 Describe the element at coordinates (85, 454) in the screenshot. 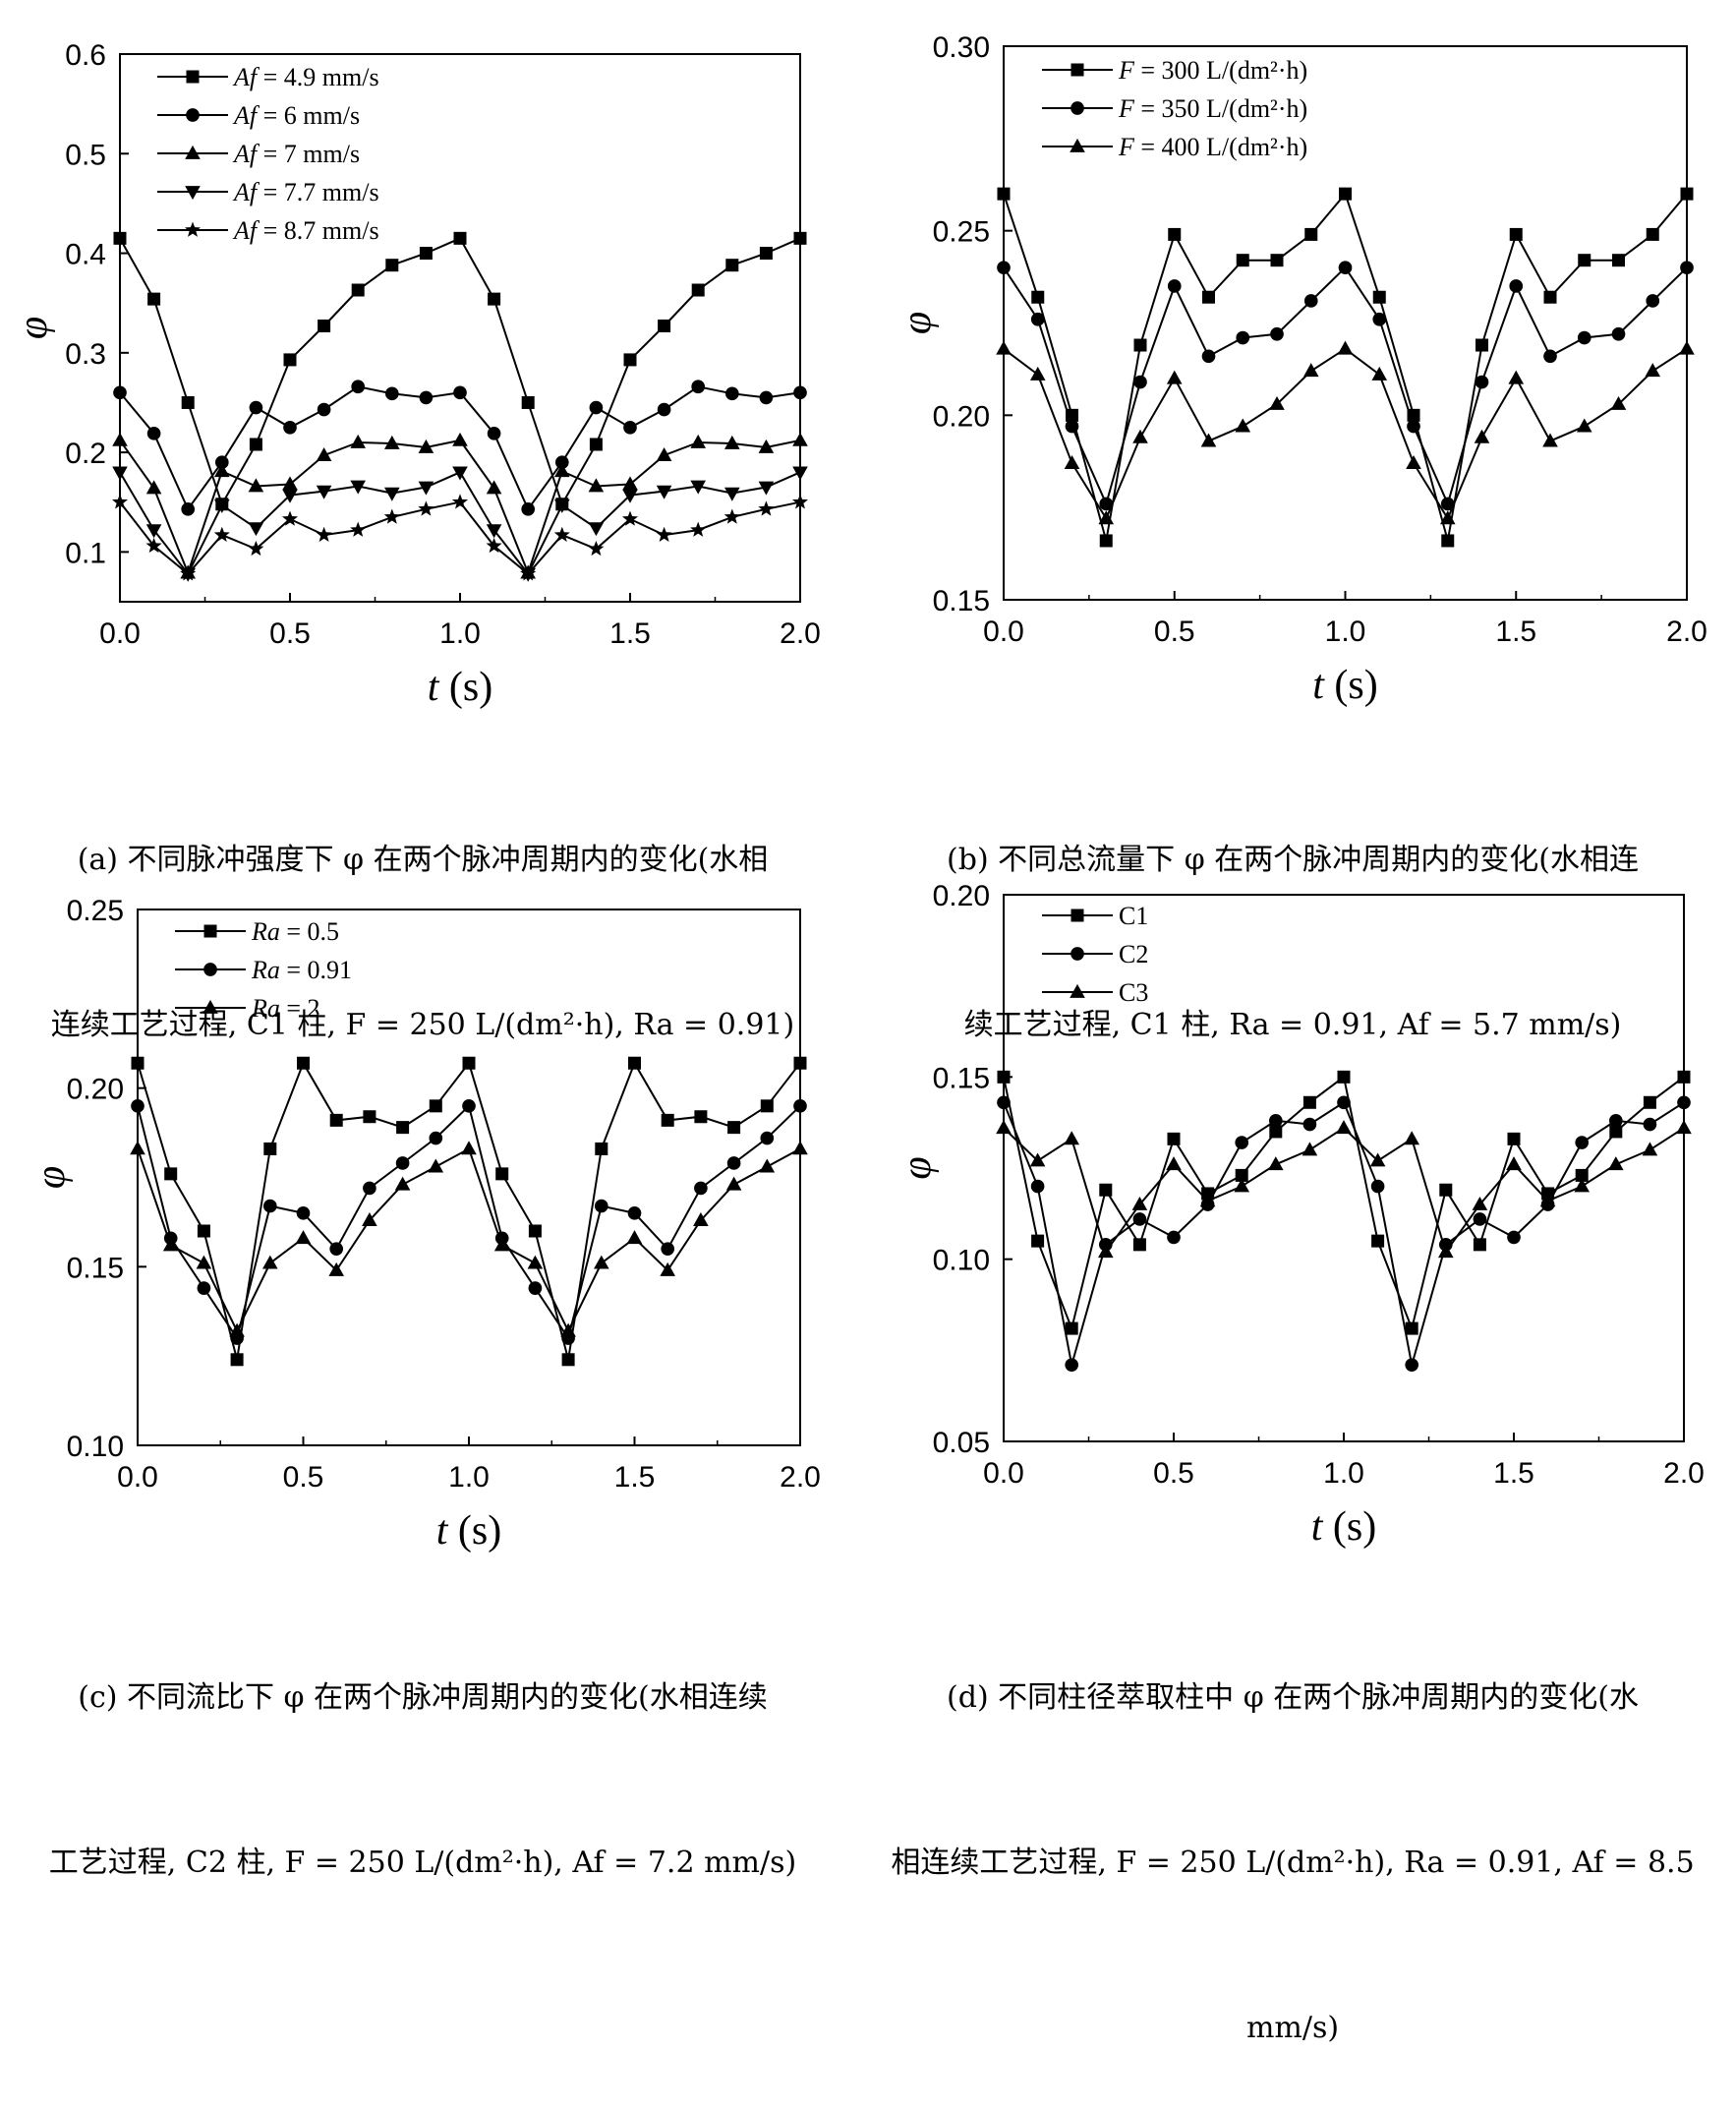

I see `y-tick-label-a-1: 0.2` at that location.